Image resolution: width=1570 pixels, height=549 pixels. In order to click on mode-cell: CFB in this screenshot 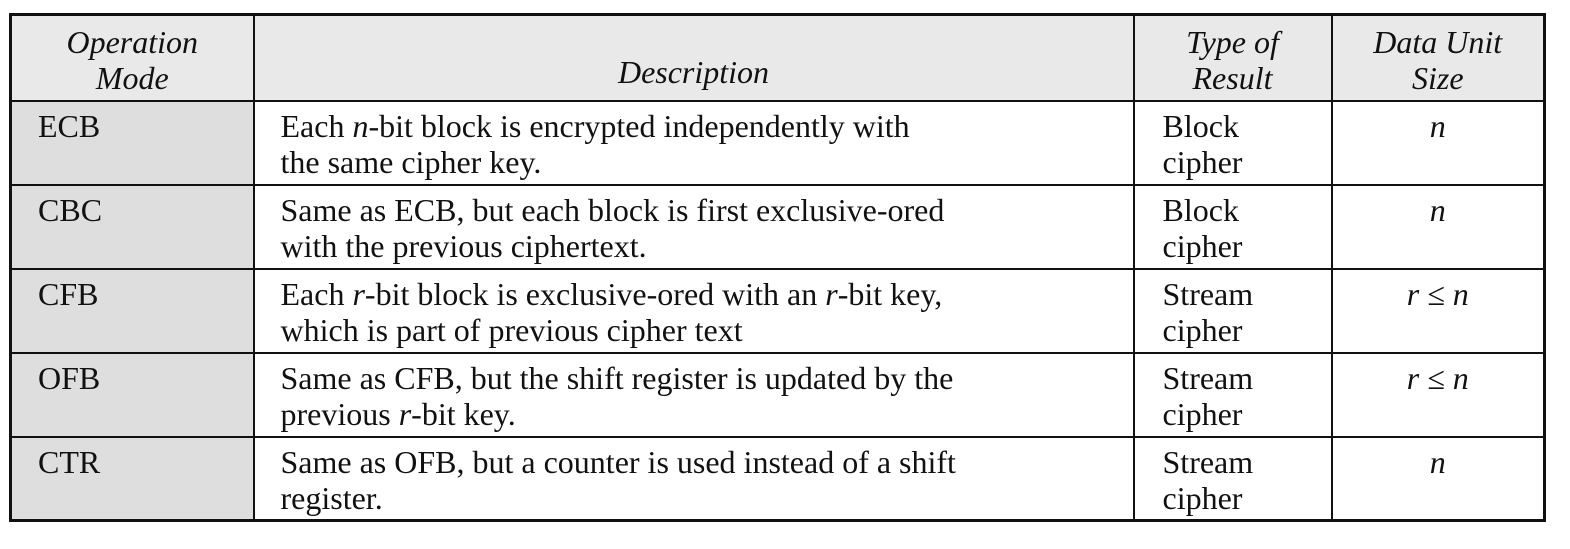, I will do `click(132, 310)`.